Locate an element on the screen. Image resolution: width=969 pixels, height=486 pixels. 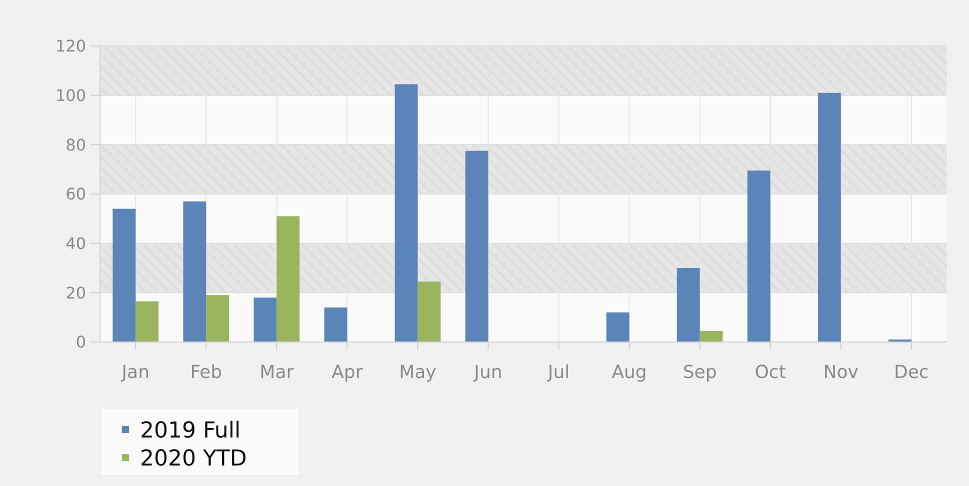
legend-label: 2019 Full is located at coordinates (190, 431).